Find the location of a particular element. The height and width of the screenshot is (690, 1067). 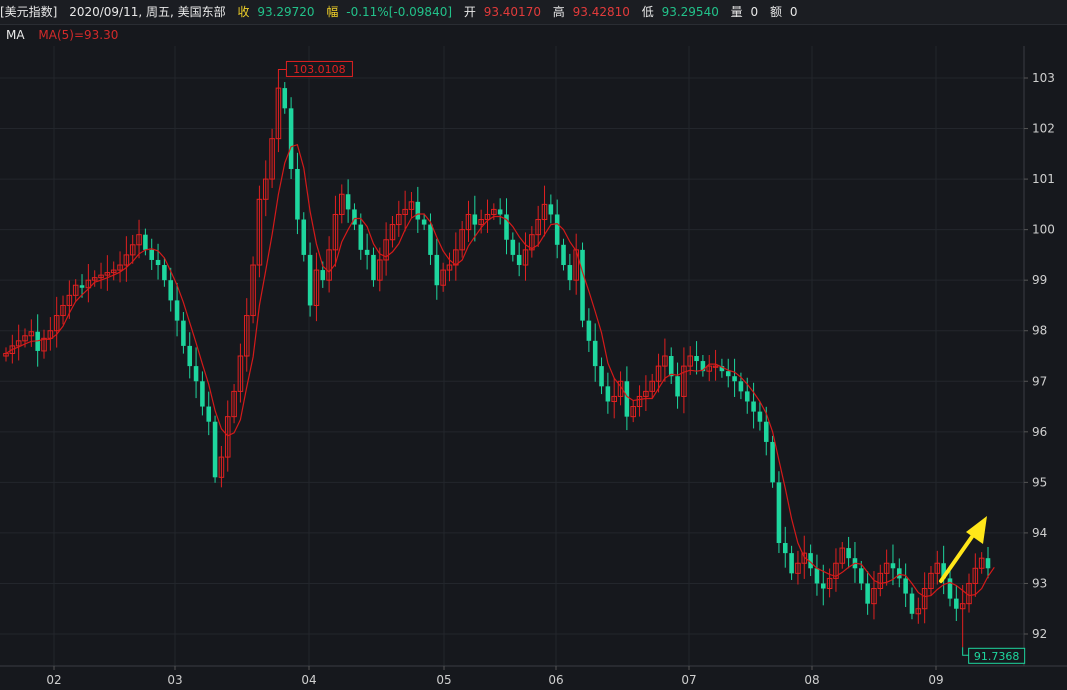

change-label: 幅 is located at coordinates (332, 12).